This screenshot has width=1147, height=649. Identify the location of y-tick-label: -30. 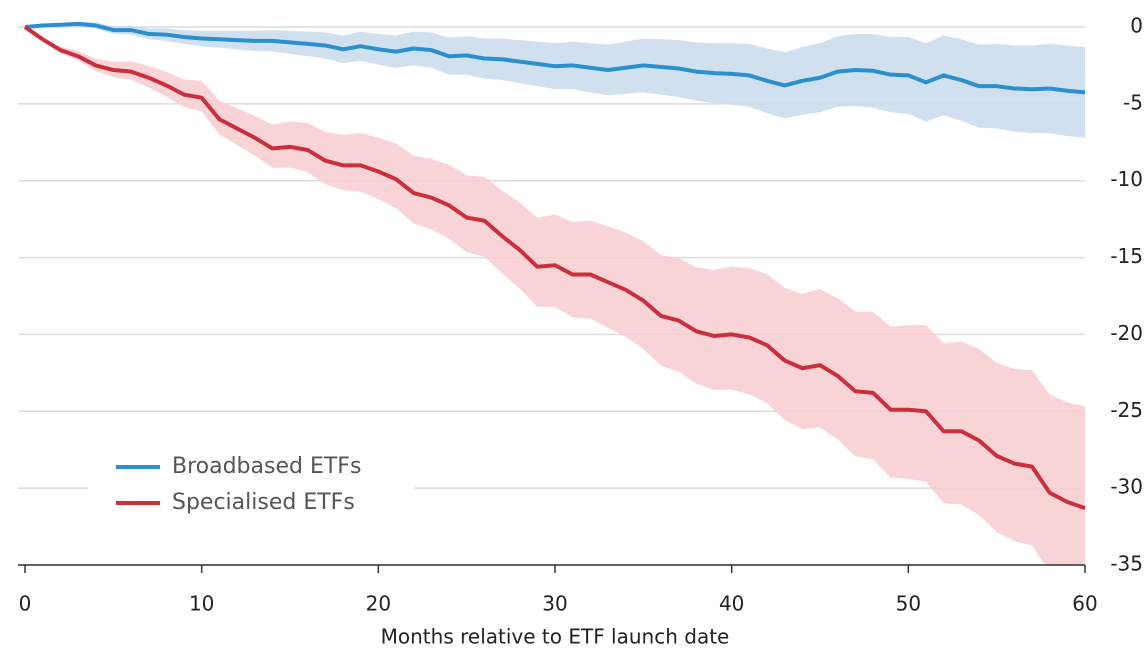
(1126, 487).